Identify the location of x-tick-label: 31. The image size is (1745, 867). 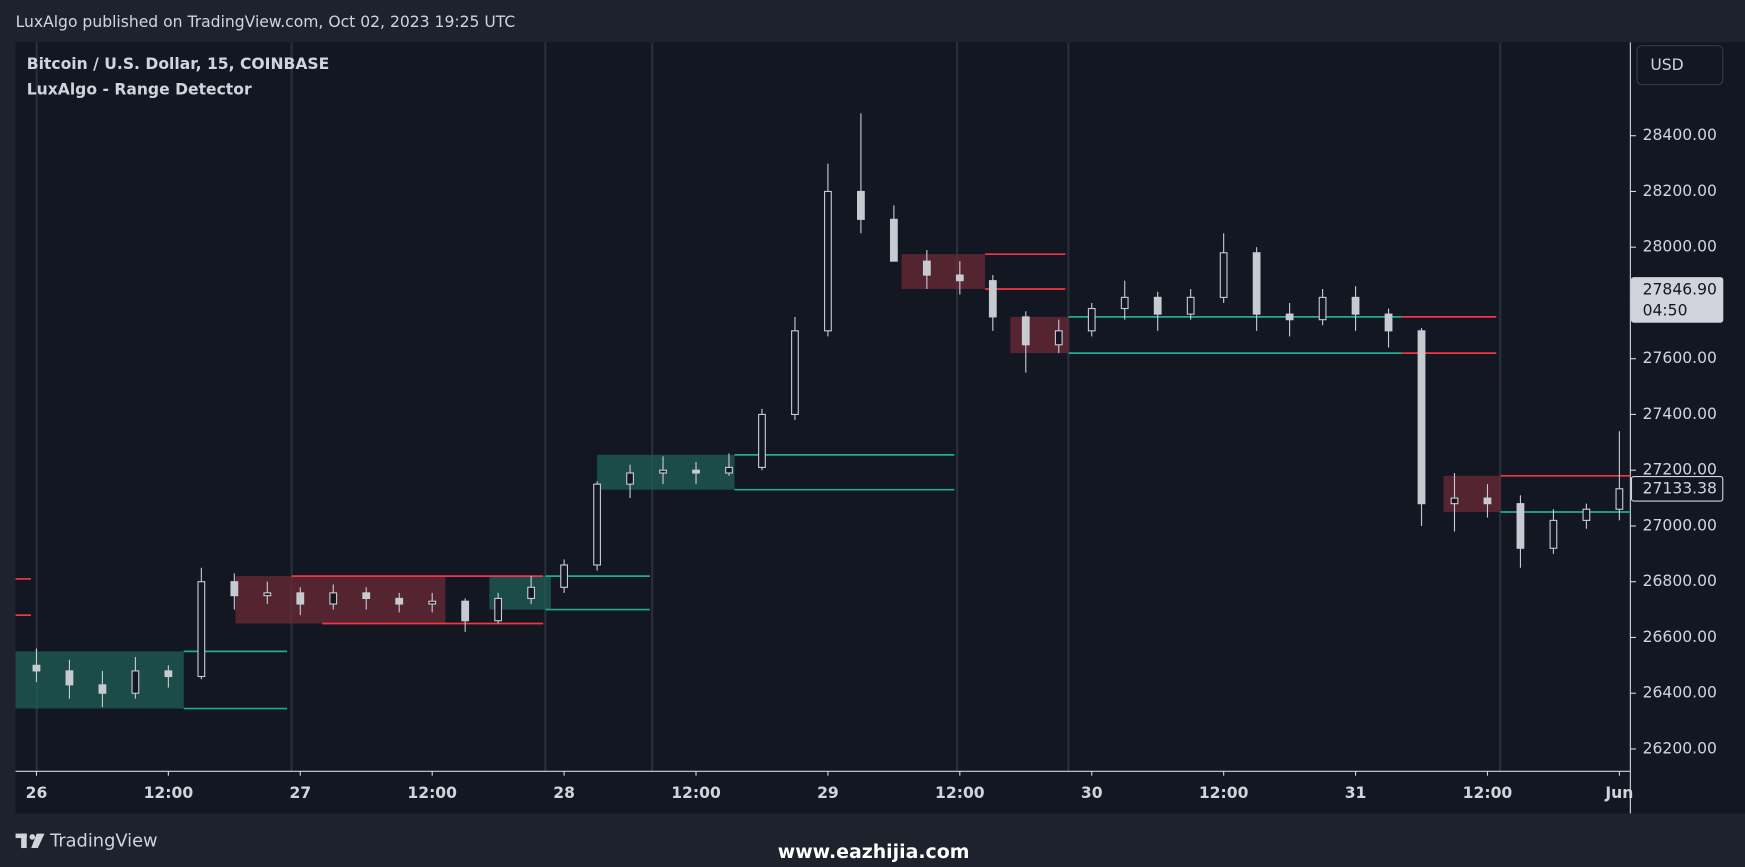
(1356, 793).